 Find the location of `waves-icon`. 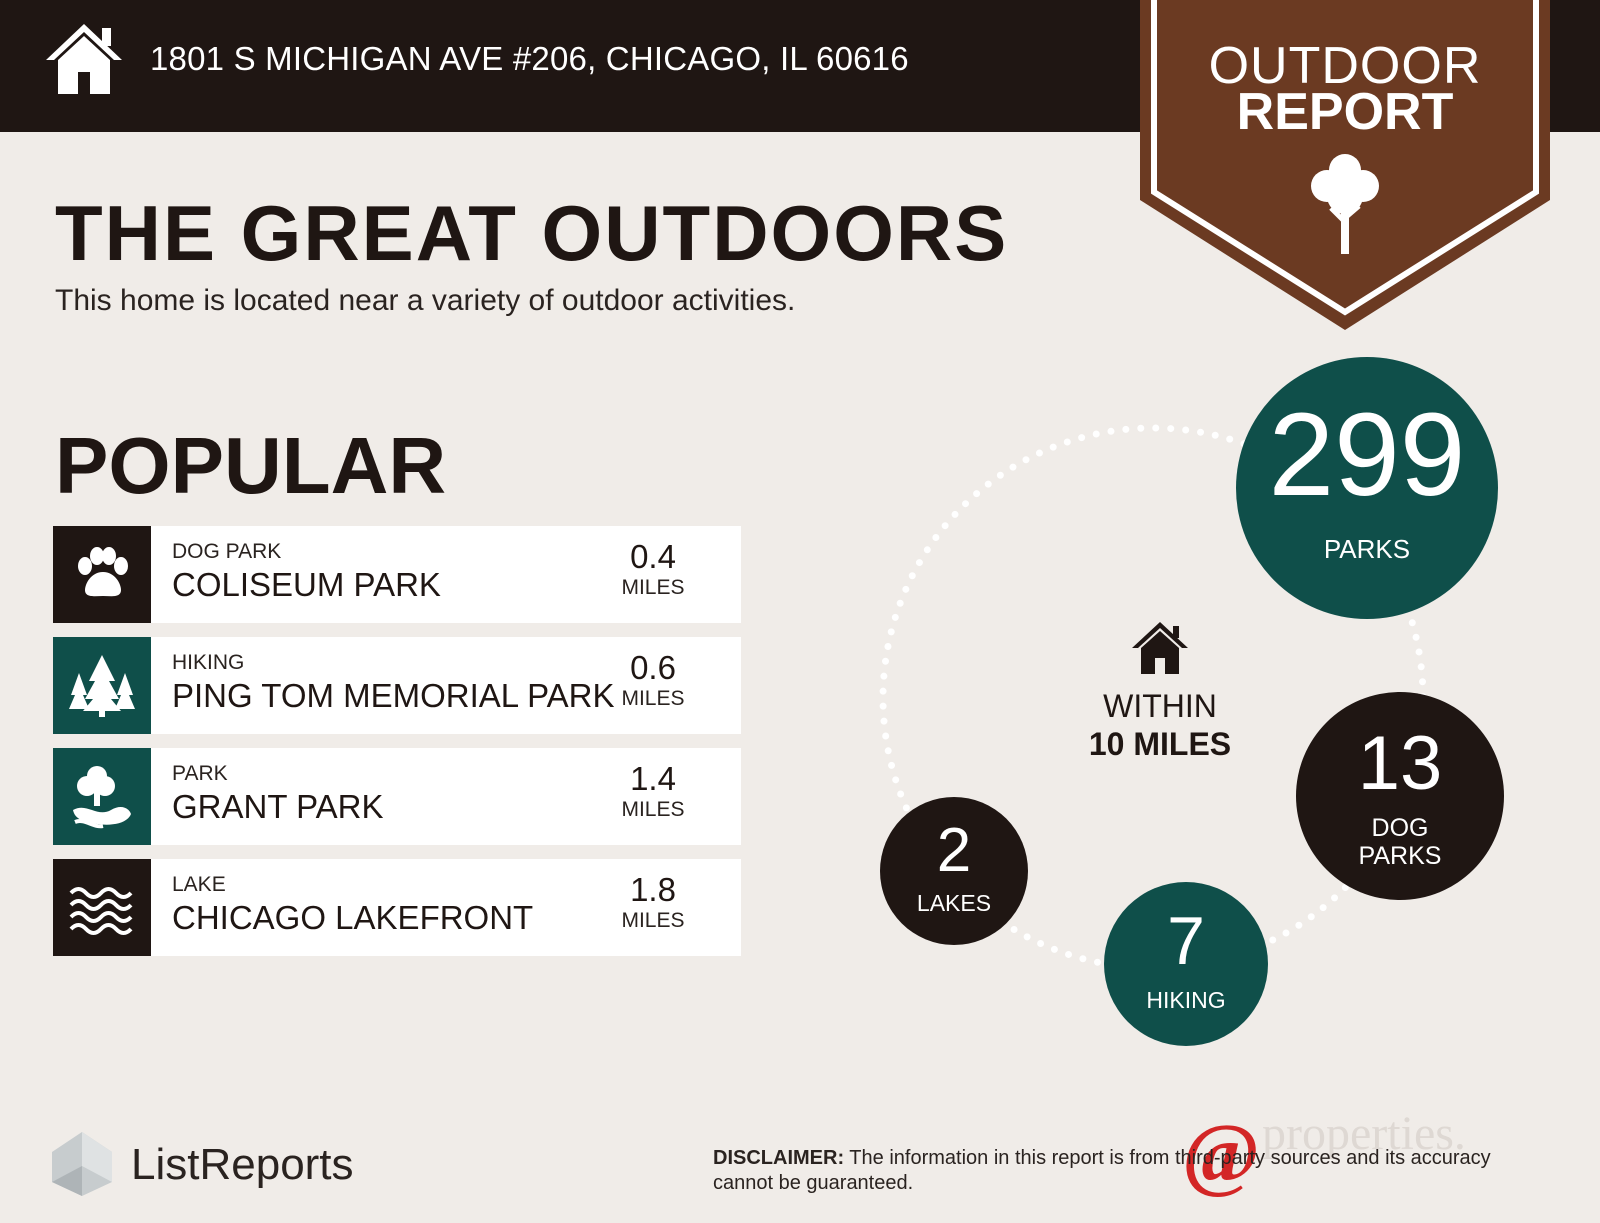

waves-icon is located at coordinates (101, 911).